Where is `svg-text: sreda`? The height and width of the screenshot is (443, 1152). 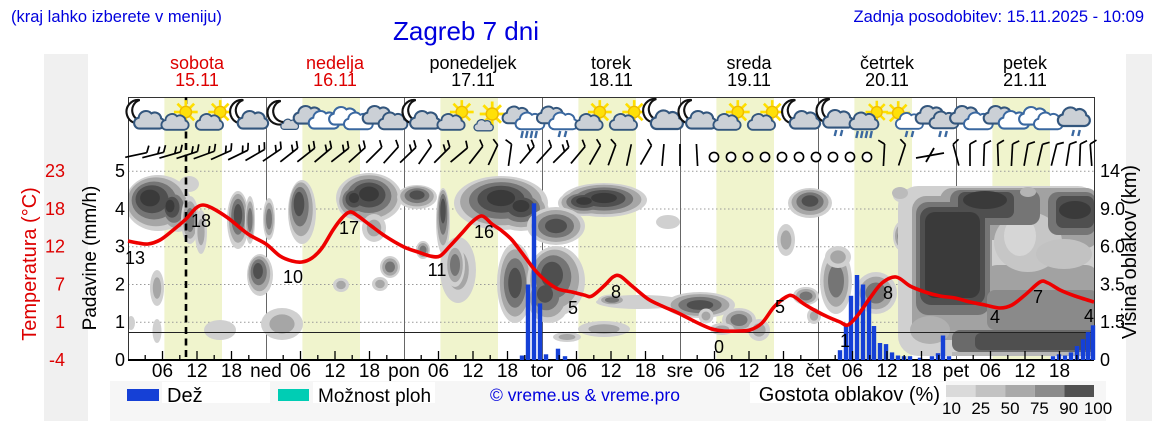
svg-text: sreda is located at coordinates (749, 63).